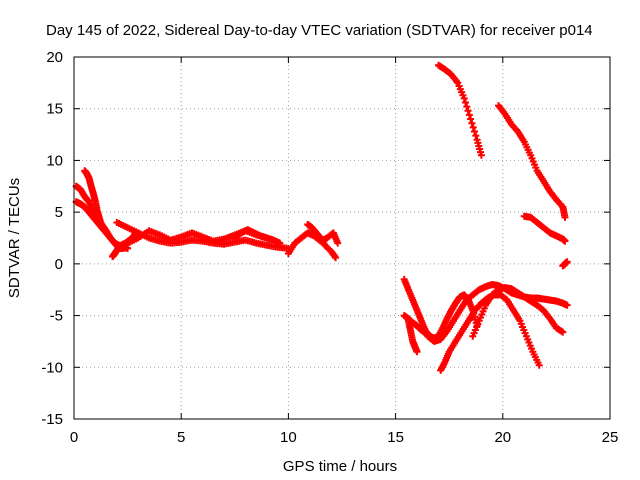 This screenshot has height=480, width=640. I want to click on x-tick-label: 5, so click(181, 437).